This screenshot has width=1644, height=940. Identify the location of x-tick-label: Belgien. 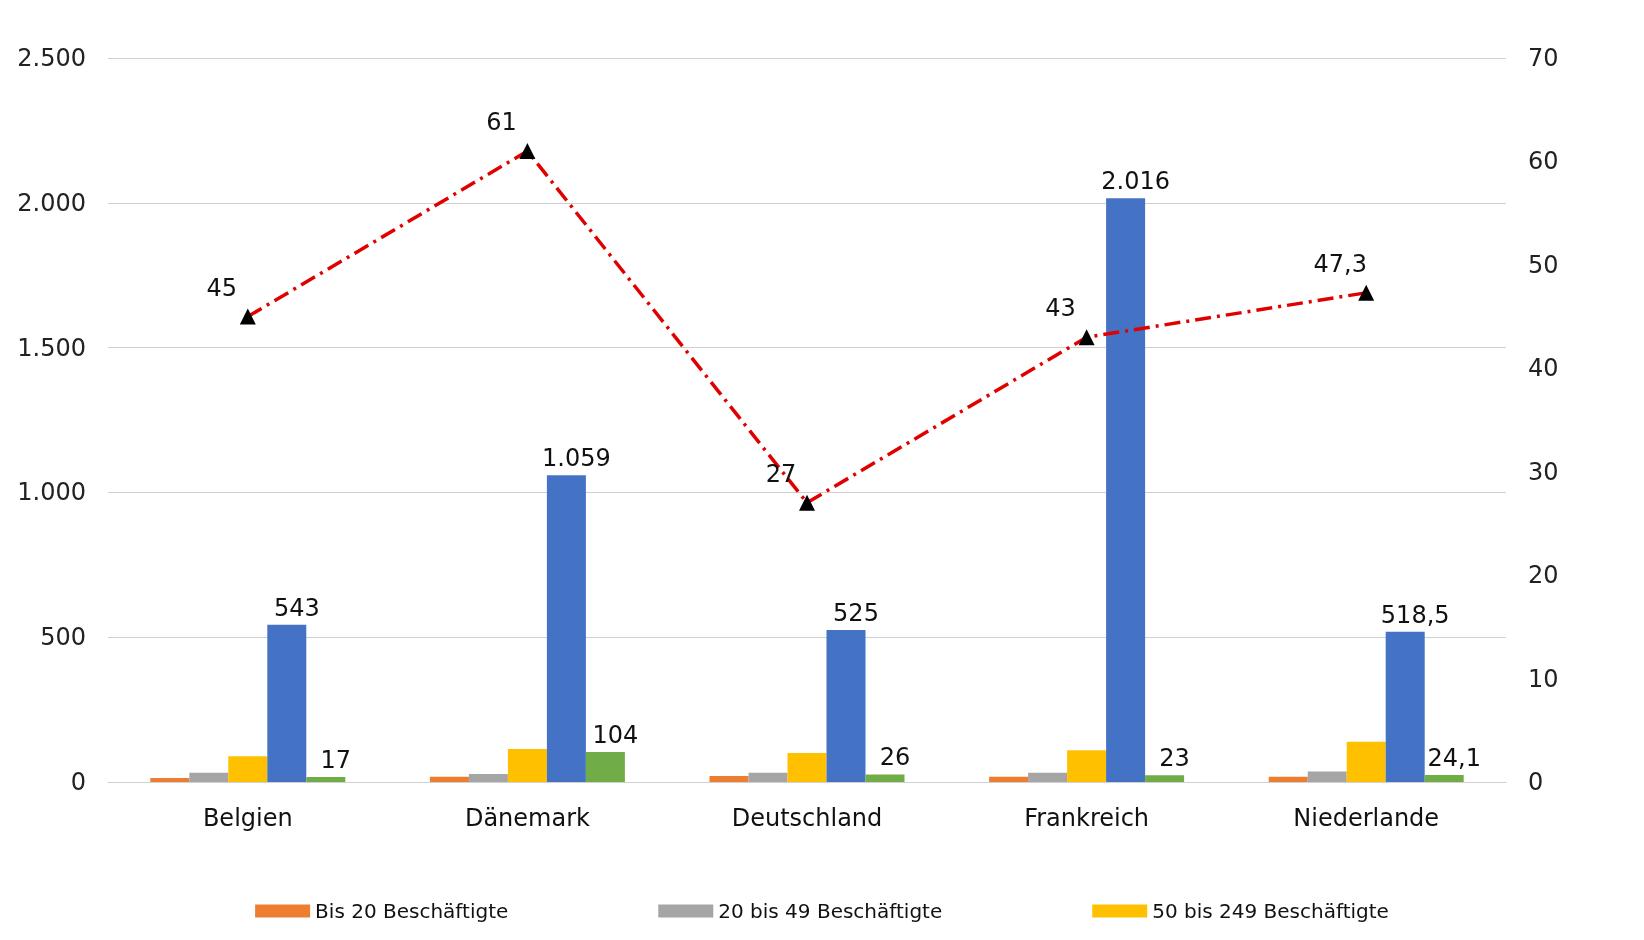
(247, 818).